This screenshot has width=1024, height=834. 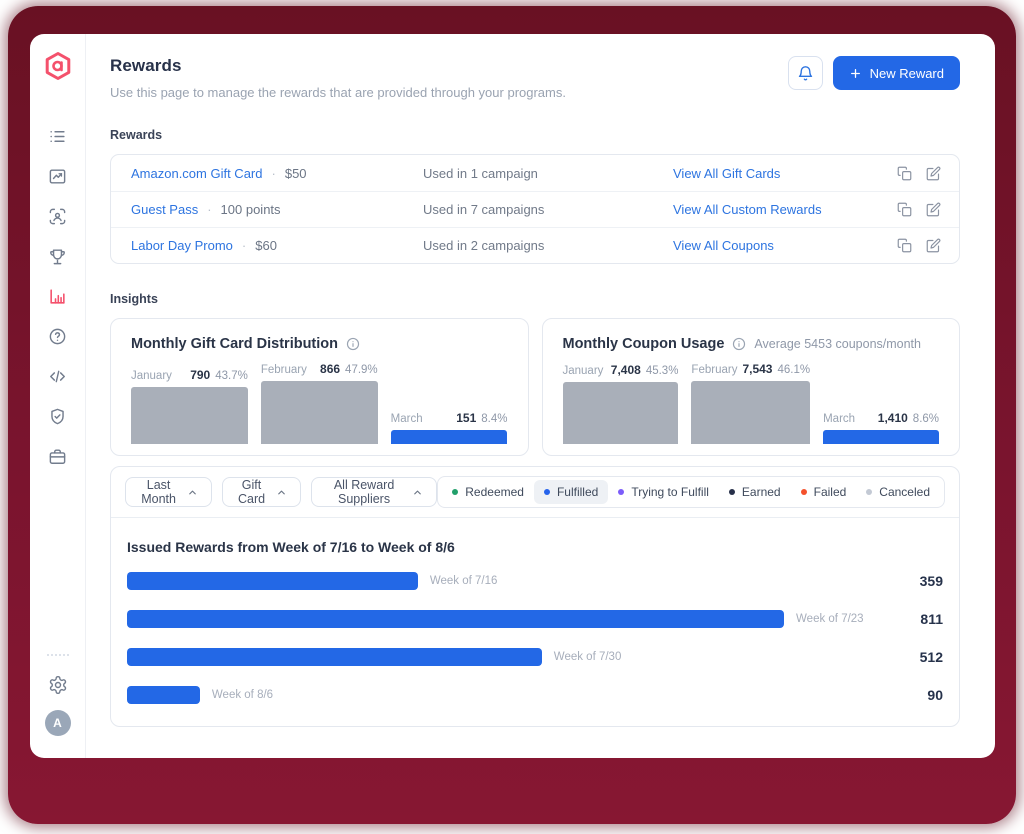 I want to click on bar-percent: 45.3%, so click(x=662, y=371).